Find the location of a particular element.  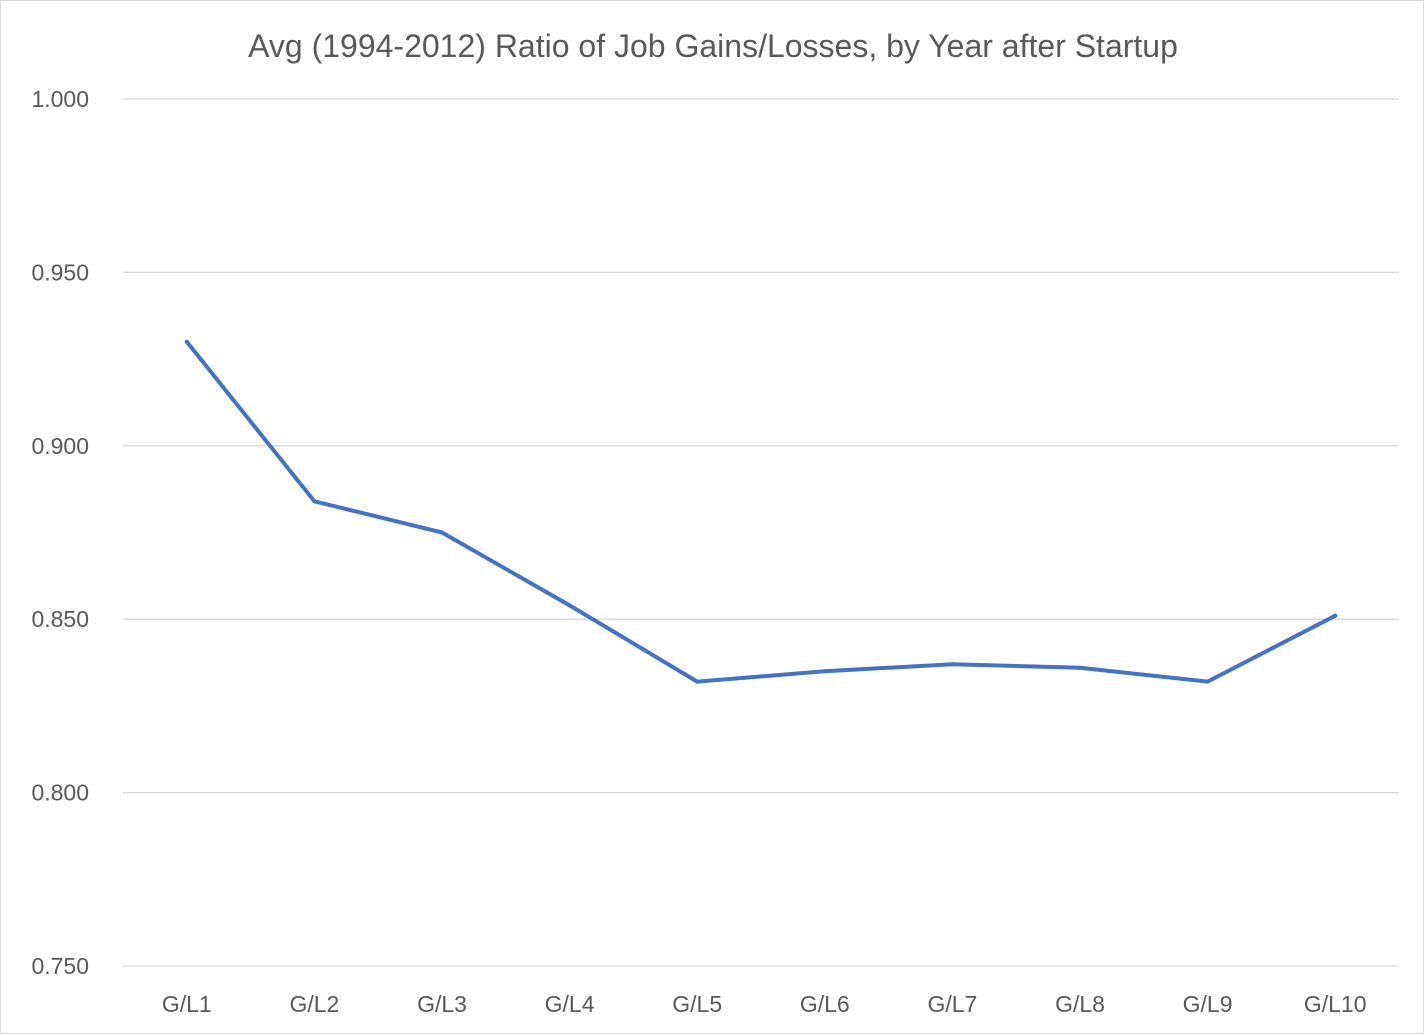

x-tick-label: G/L8 is located at coordinates (1080, 1004).